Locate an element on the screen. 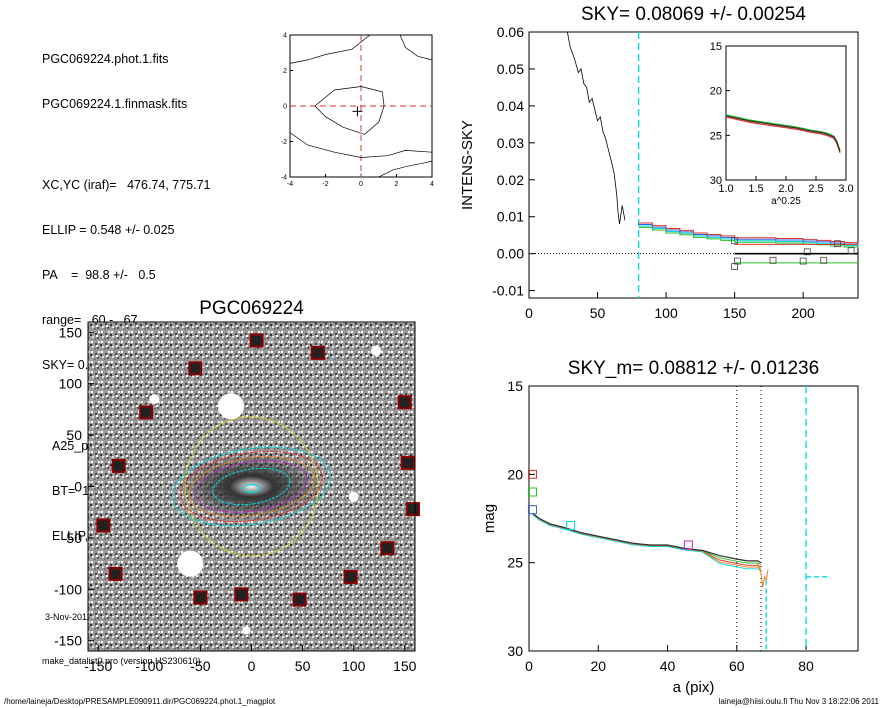  galaxy-y-tick-label: -150 is located at coordinates (68, 641).